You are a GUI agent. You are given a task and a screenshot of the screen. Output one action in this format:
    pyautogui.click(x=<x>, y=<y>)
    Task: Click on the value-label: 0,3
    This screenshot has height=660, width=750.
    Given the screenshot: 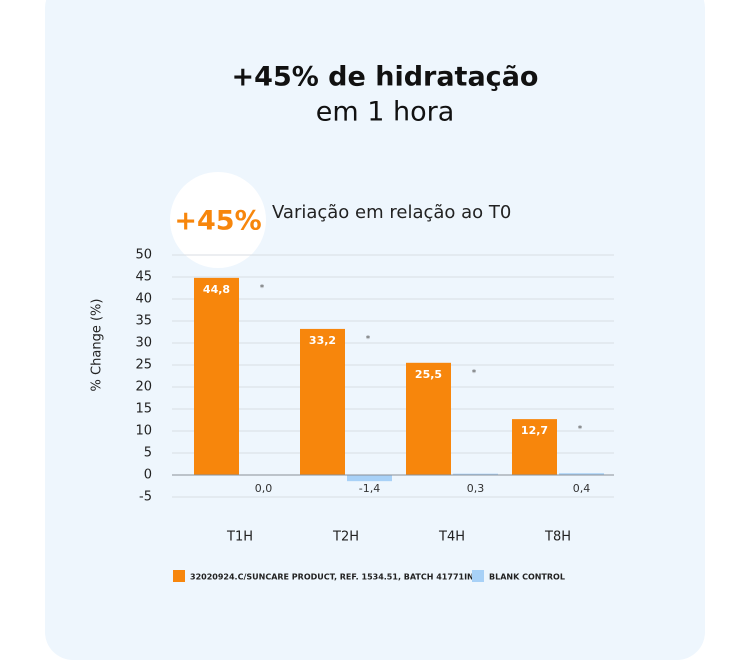 What is the action you would take?
    pyautogui.click(x=476, y=488)
    